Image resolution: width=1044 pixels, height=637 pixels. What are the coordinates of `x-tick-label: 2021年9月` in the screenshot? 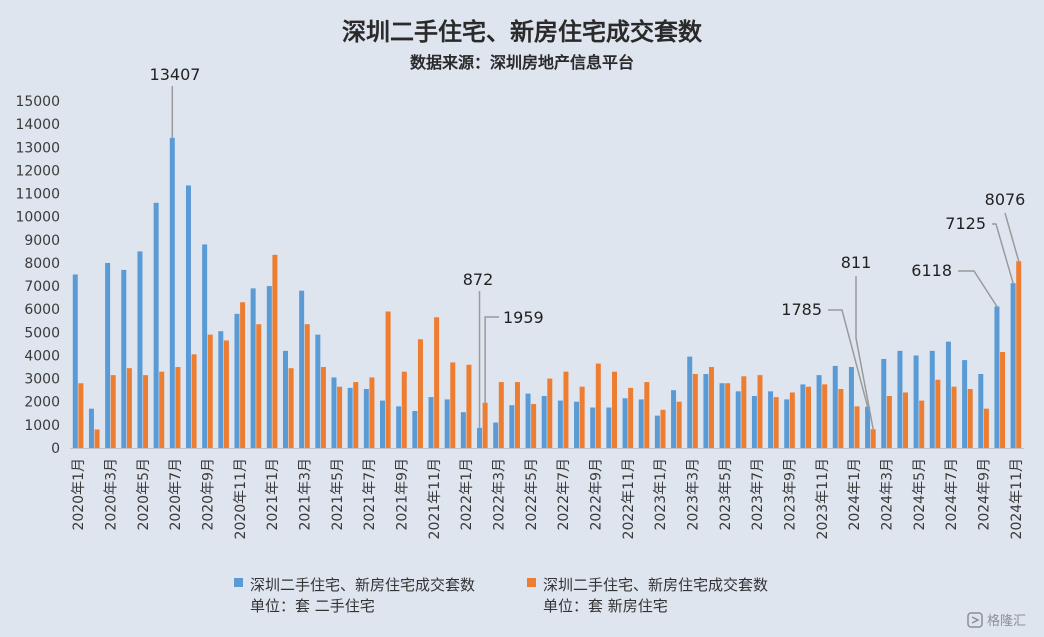 It's located at (403, 494).